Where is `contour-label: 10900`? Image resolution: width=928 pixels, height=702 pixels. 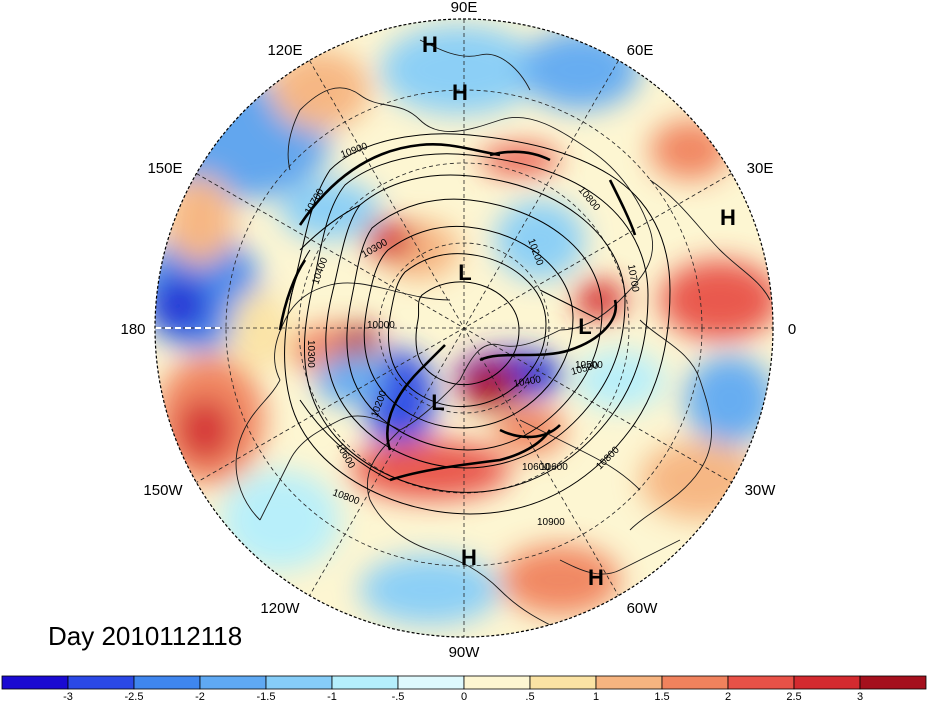
contour-label: 10900 is located at coordinates (551, 522).